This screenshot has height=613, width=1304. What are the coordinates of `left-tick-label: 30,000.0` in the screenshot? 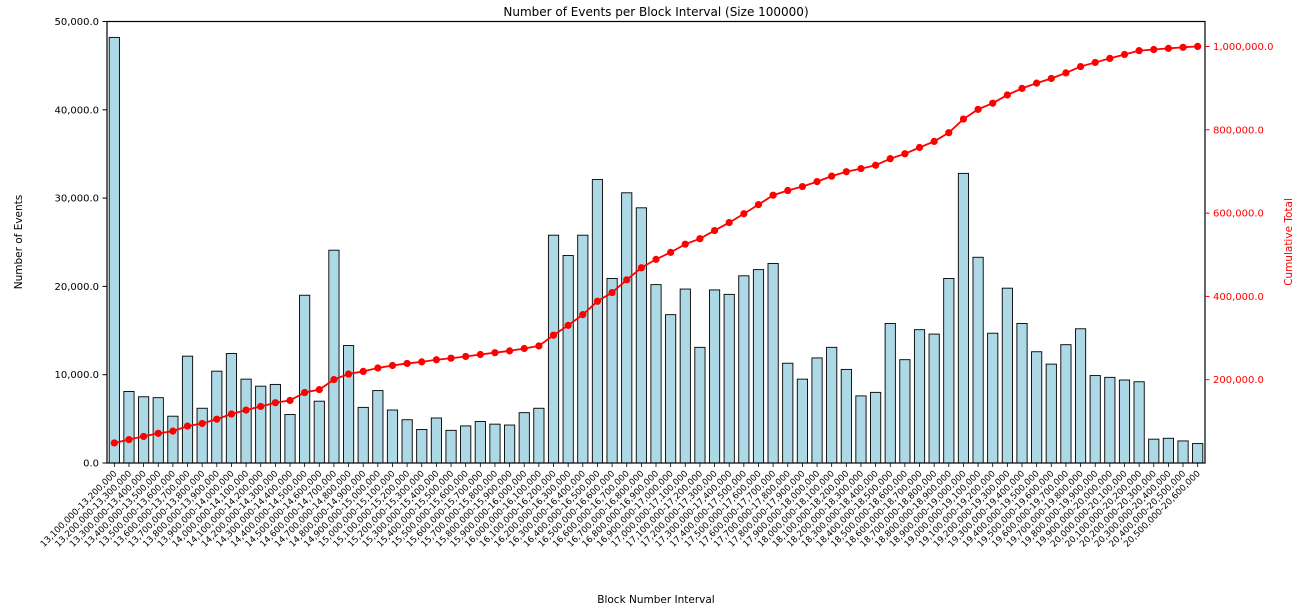 It's located at (76, 199).